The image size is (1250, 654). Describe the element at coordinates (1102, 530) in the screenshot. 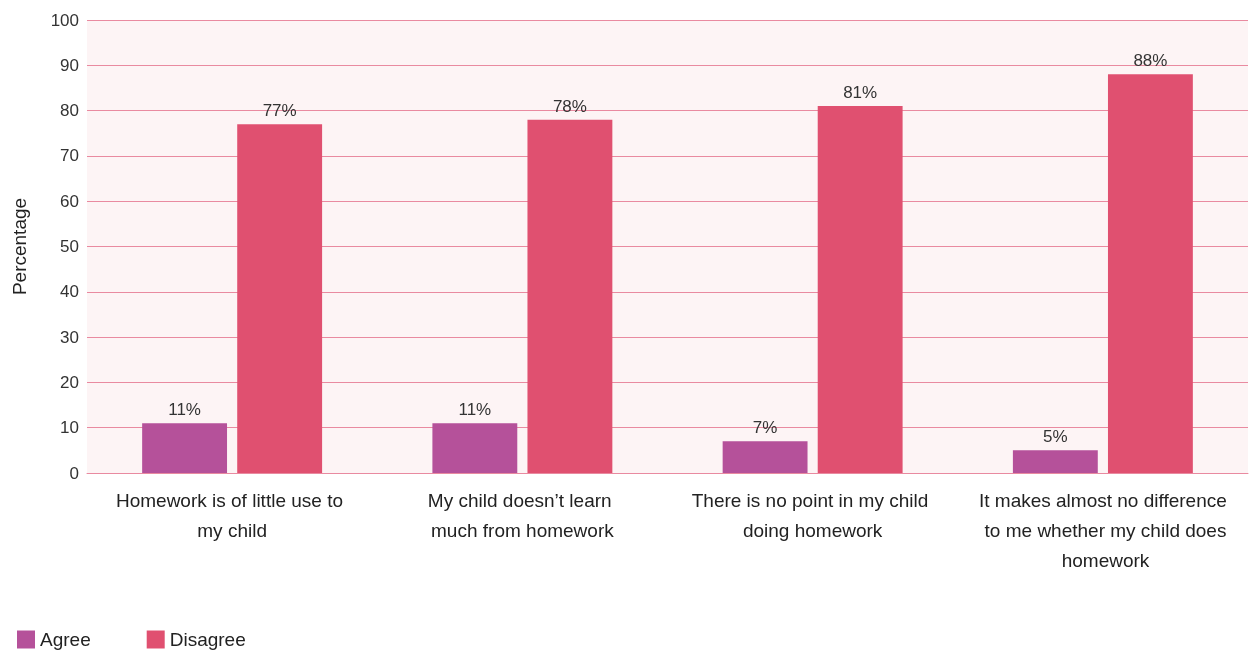

I see `x-tick-label: It makes almost no difference to me whether my child does homework` at that location.